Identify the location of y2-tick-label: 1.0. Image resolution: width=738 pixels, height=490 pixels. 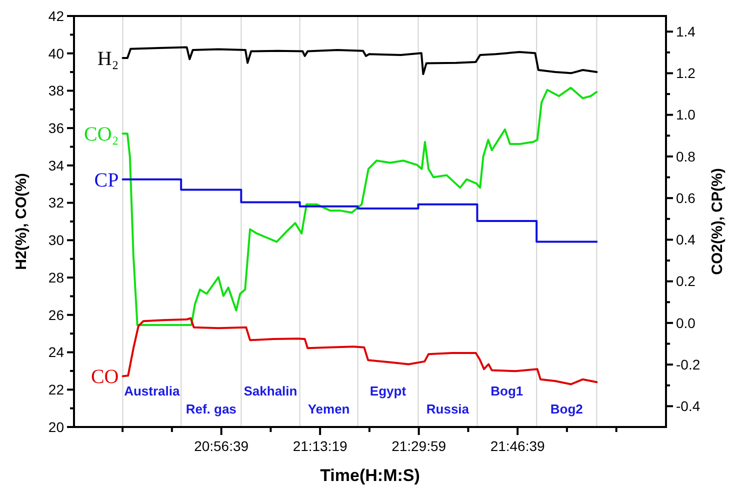
(686, 114).